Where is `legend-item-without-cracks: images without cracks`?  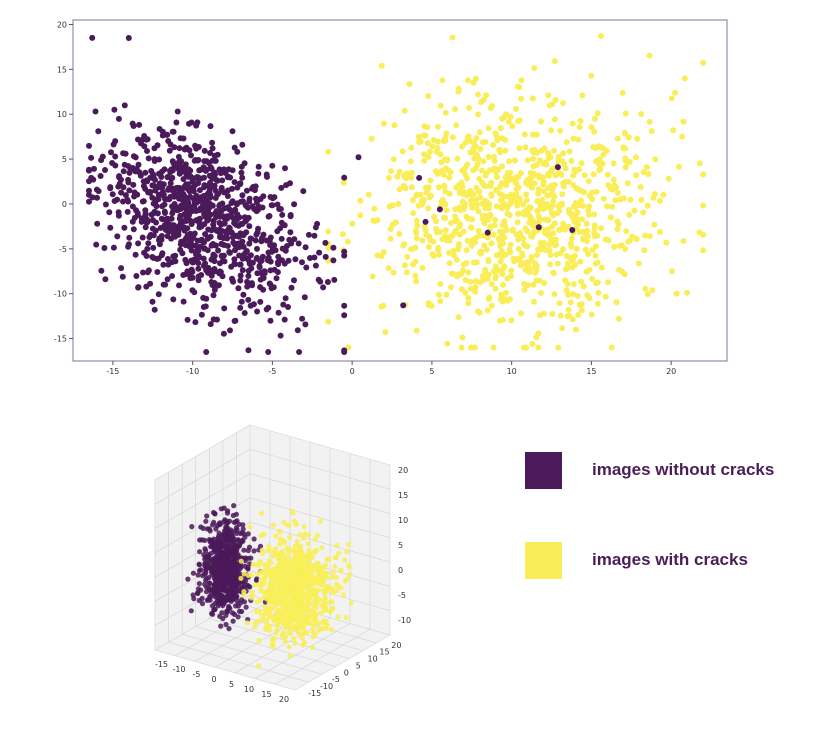
legend-item-without-cracks: images without cracks is located at coordinates (649, 470).